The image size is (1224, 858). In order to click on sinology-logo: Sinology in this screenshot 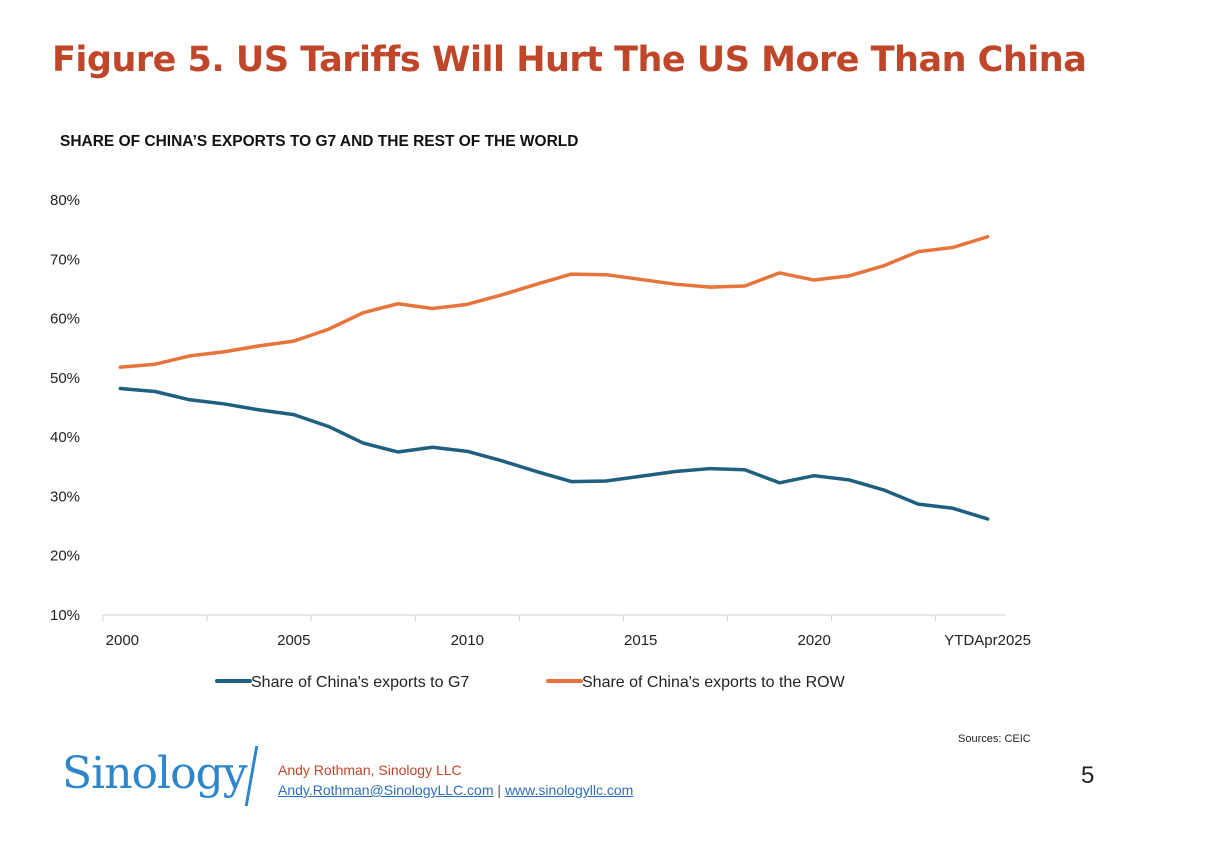, I will do `click(155, 773)`.